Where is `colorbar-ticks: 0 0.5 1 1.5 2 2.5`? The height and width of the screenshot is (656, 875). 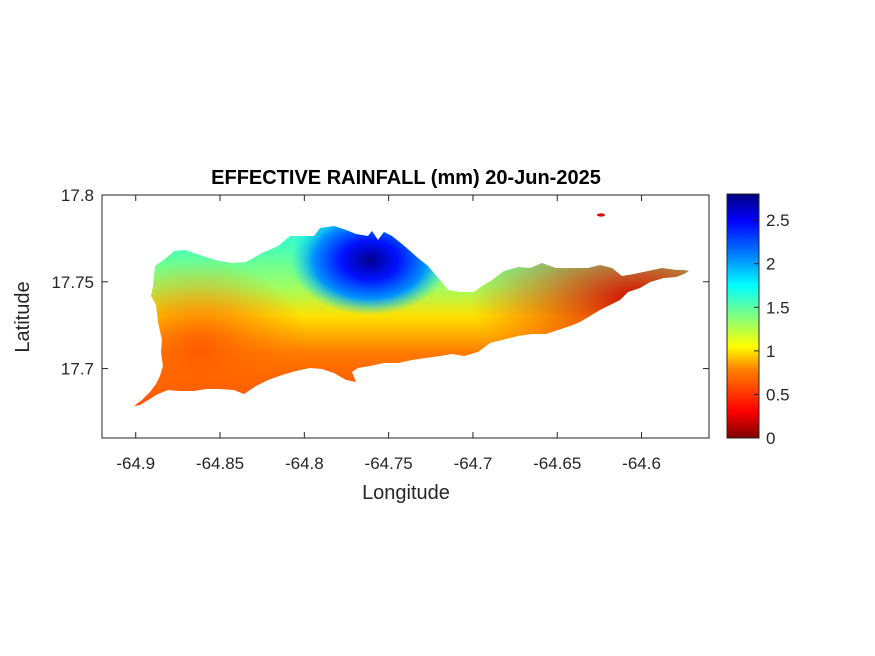
colorbar-ticks: 0 0.5 1 1.5 2 2.5 is located at coordinates (772, 329).